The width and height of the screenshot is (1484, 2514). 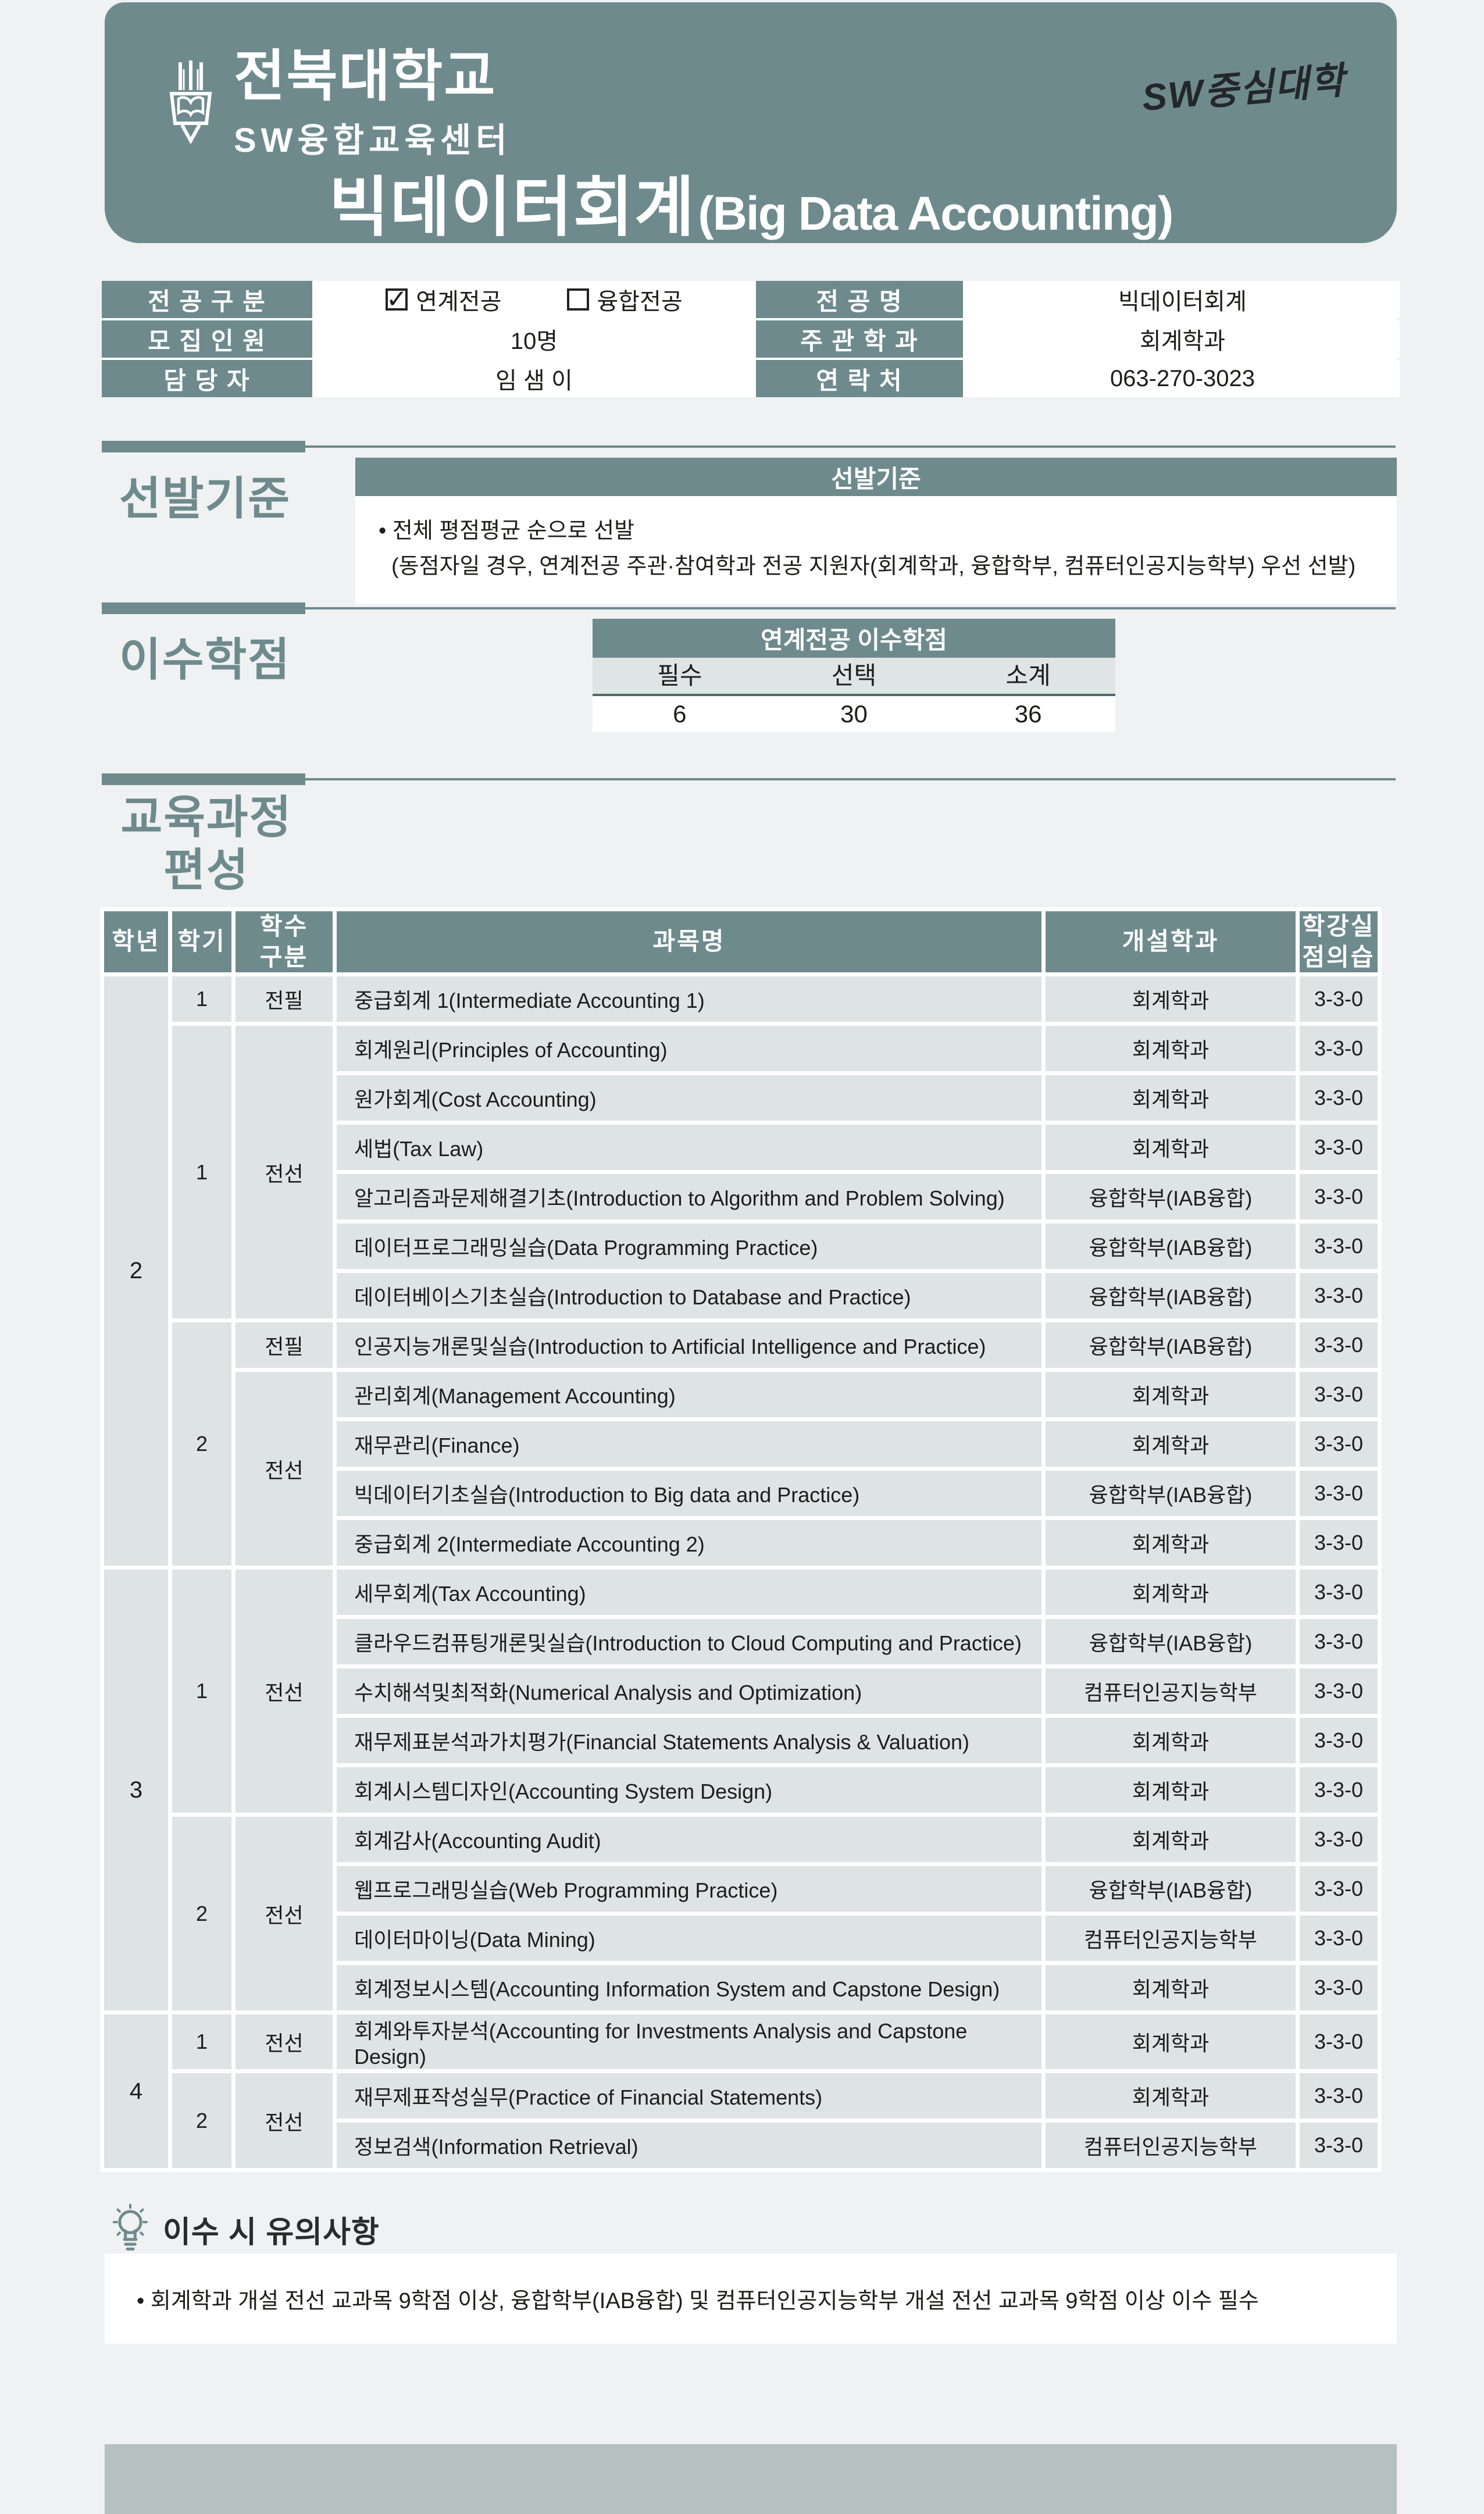 What do you see at coordinates (1339, 941) in the screenshot?
I see `curriculum-column-header: 학강실 점의습` at bounding box center [1339, 941].